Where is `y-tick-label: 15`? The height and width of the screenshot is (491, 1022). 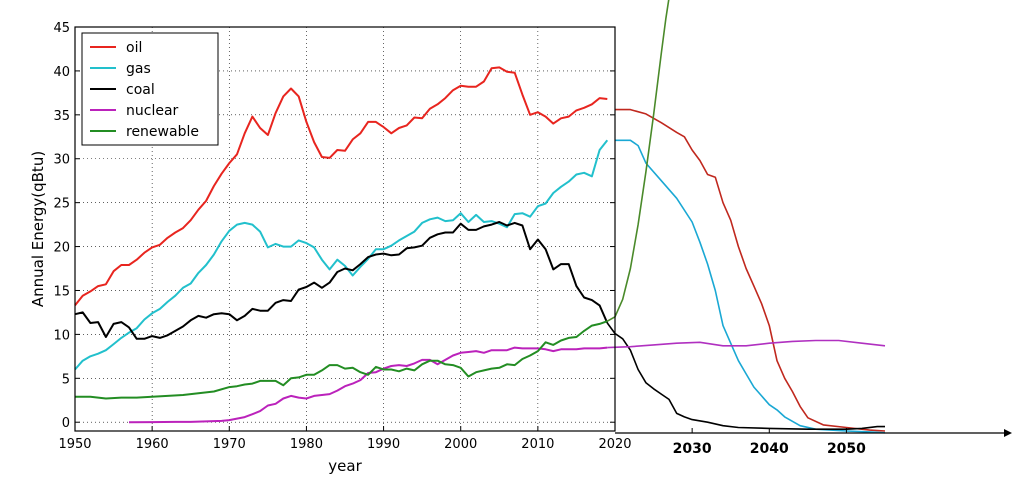 y-tick-label: 15 is located at coordinates (61, 291).